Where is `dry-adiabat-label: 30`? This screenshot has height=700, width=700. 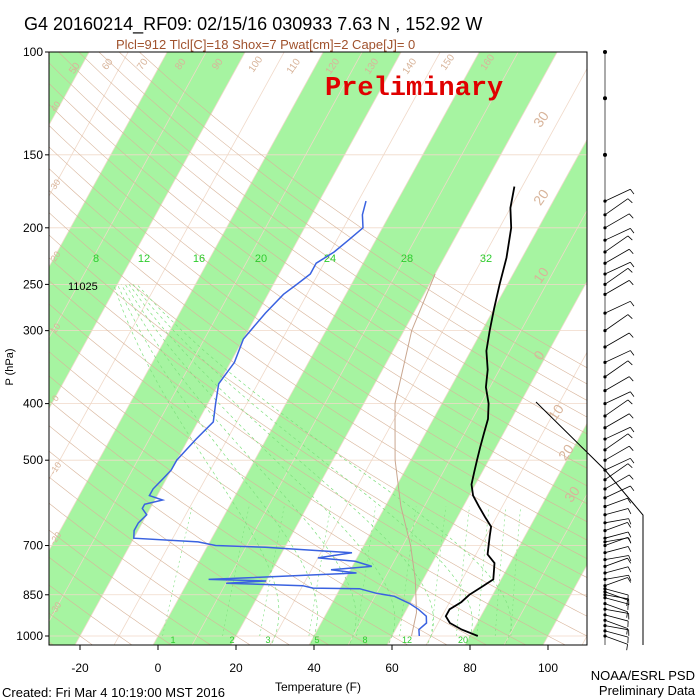 dry-adiabat-label: 30 is located at coordinates (56, 184).